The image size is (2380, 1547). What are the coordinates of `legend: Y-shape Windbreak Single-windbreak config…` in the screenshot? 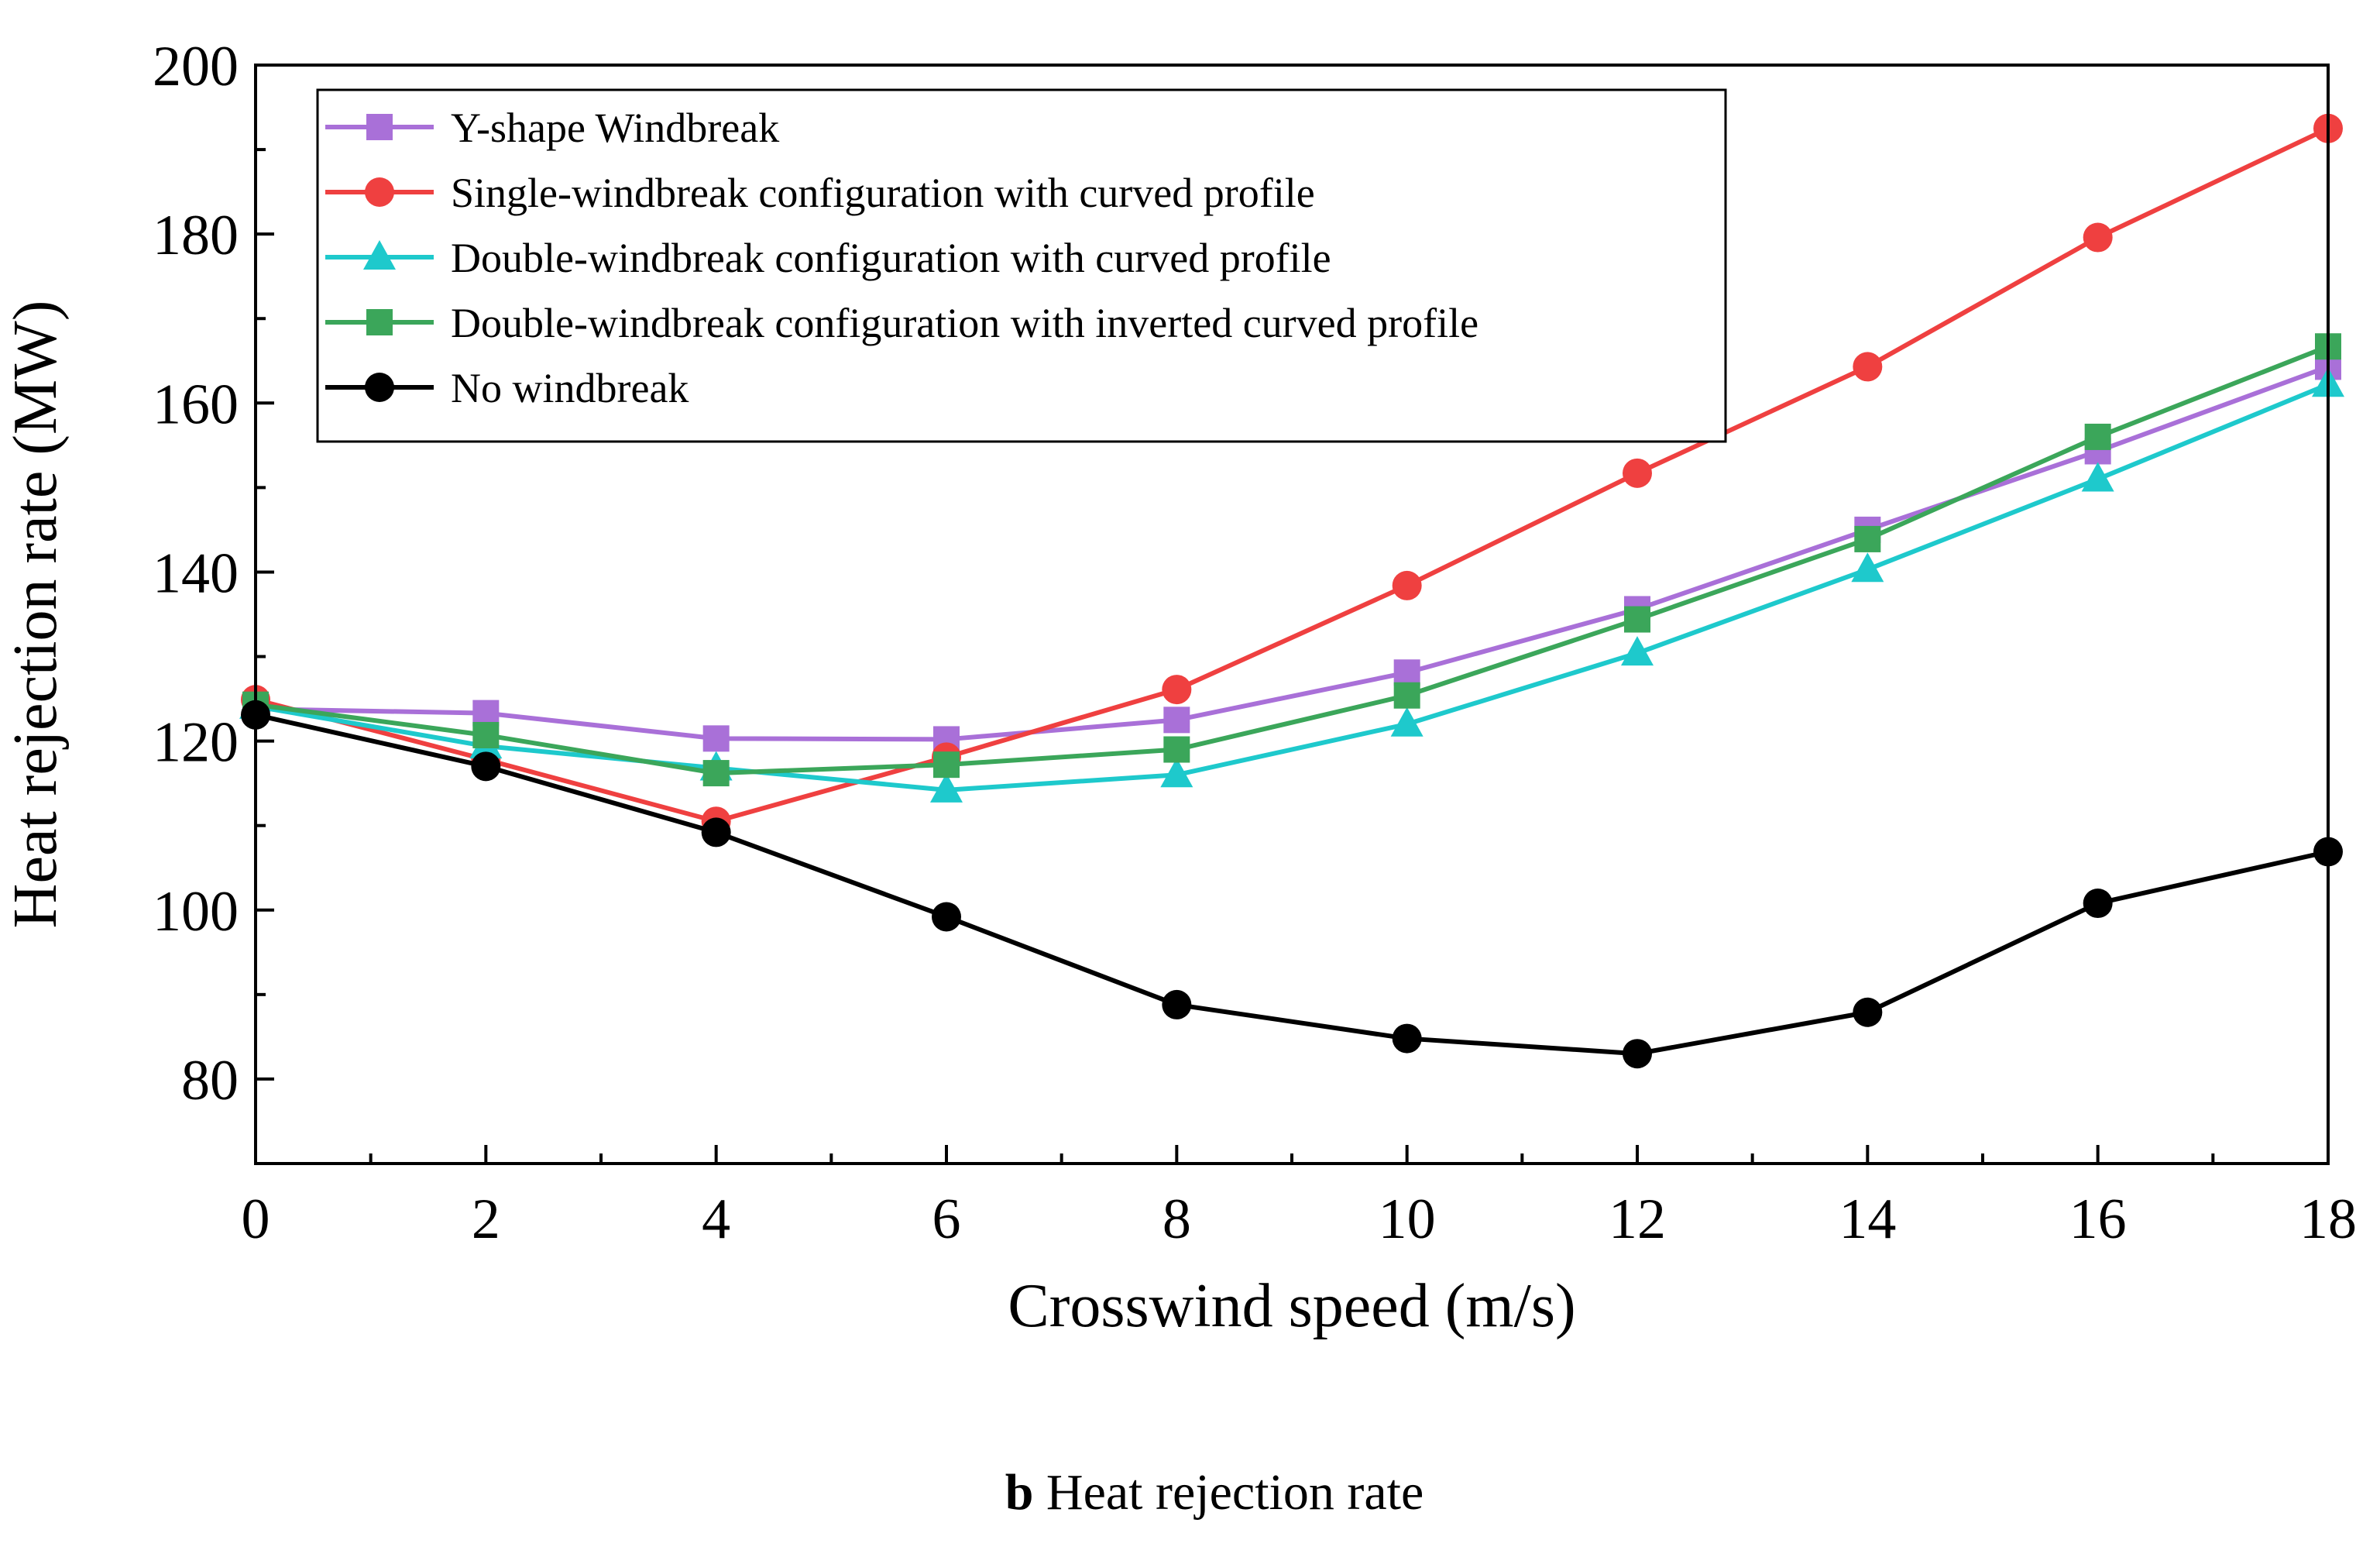 It's located at (1022, 266).